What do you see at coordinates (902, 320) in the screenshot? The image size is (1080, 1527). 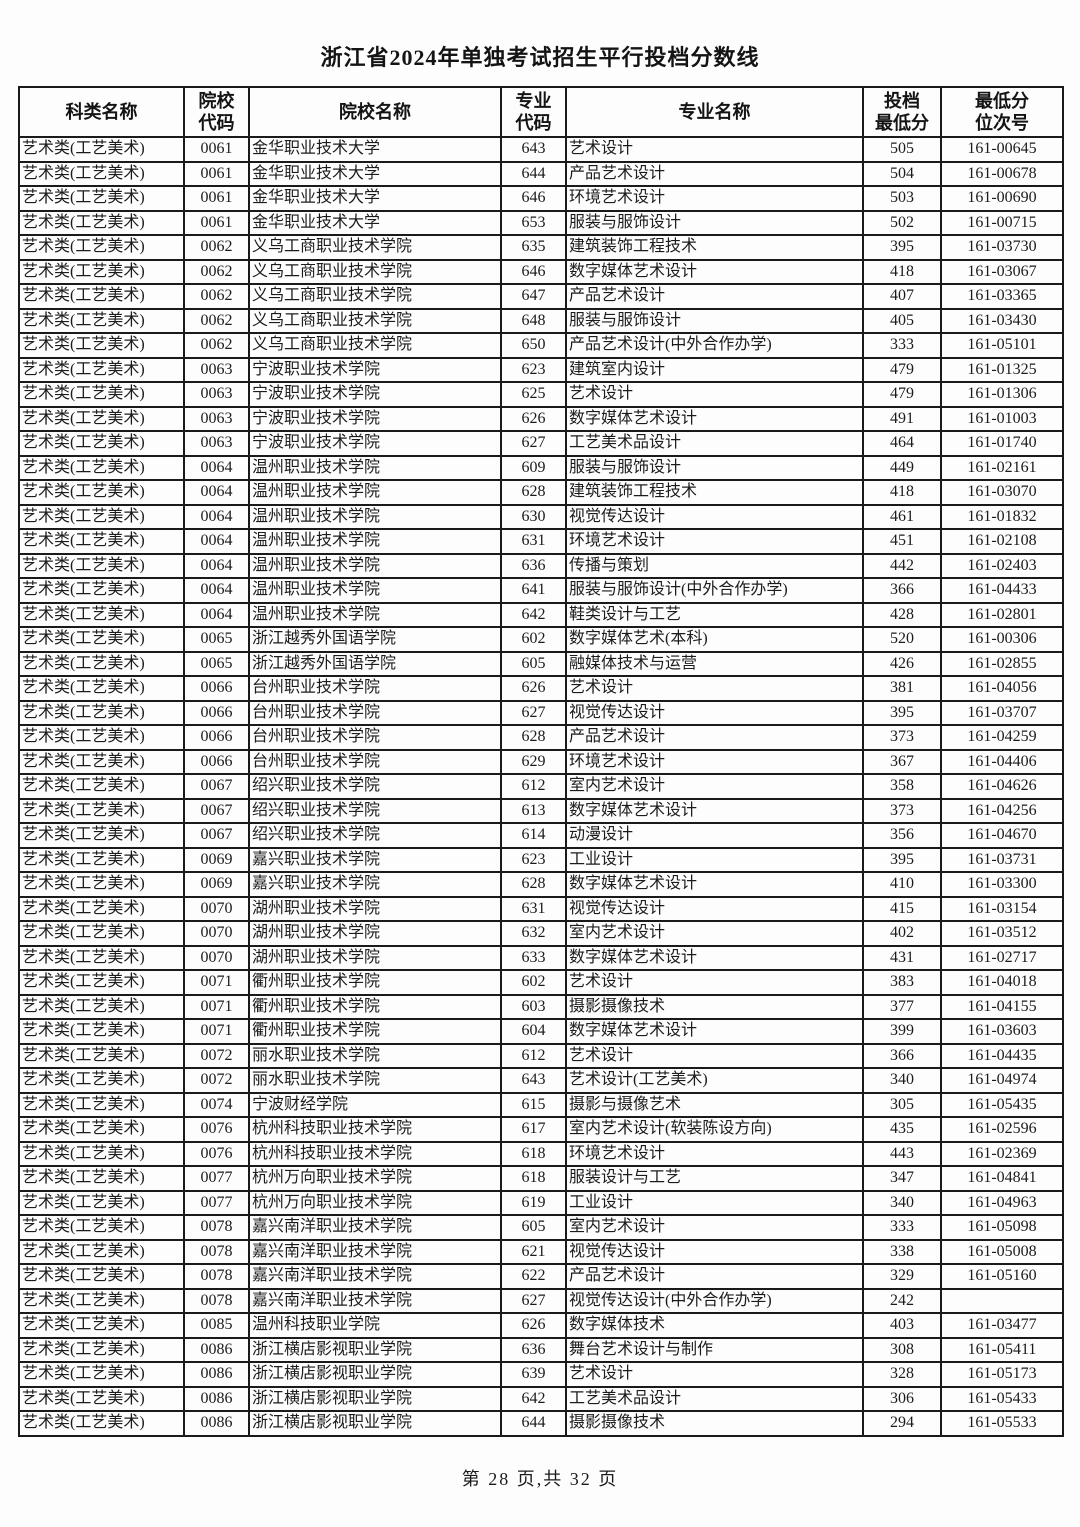 I see `min-score-cell: 405` at bounding box center [902, 320].